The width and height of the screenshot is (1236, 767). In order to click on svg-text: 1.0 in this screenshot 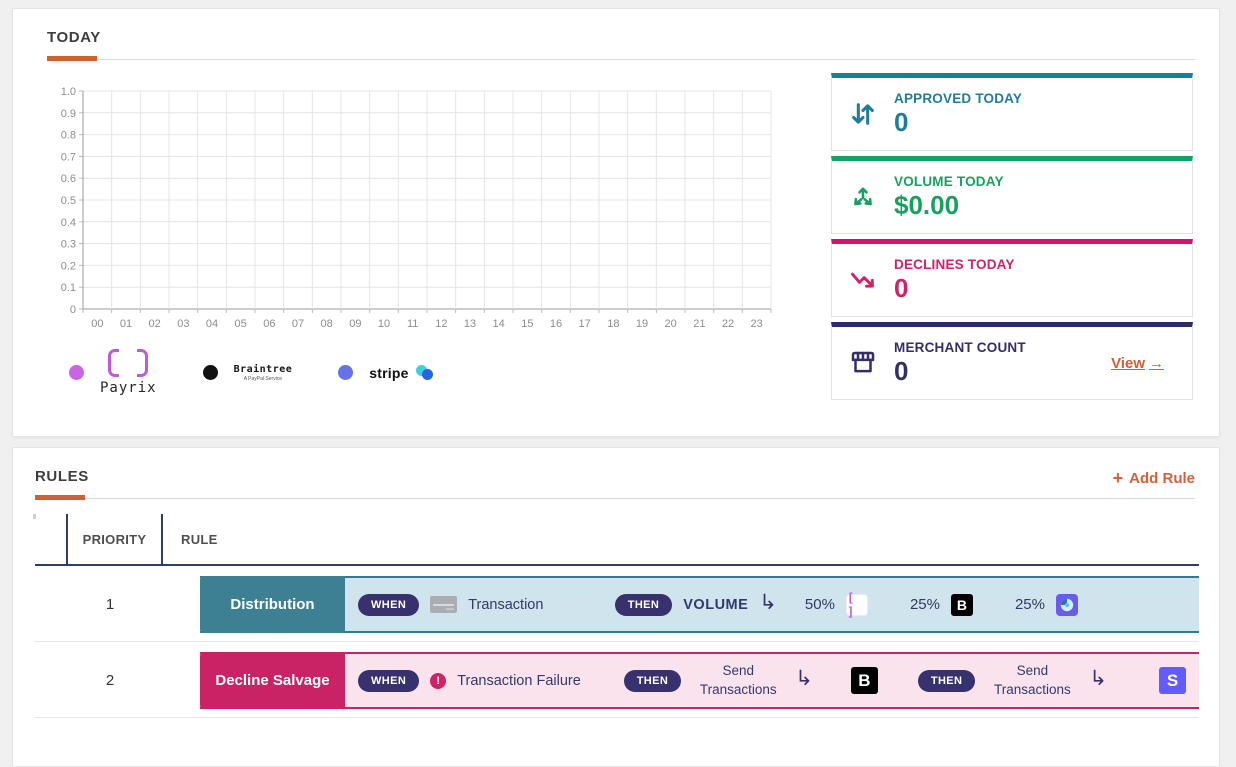, I will do `click(68, 92)`.